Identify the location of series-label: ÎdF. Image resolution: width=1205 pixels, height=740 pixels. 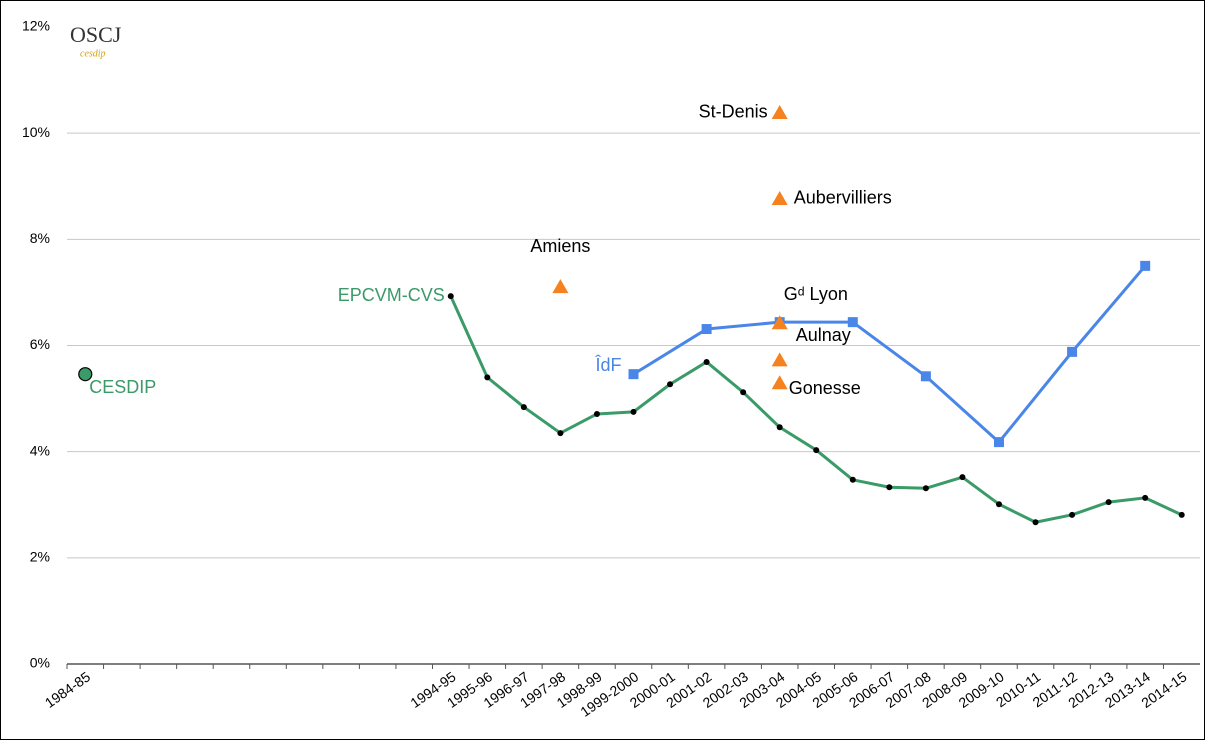
(607, 365).